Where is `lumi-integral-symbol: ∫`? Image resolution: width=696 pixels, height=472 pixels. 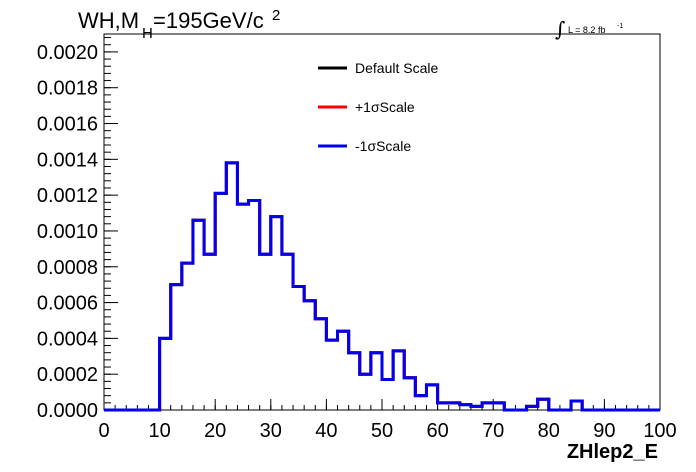 lumi-integral-symbol: ∫ is located at coordinates (560, 29).